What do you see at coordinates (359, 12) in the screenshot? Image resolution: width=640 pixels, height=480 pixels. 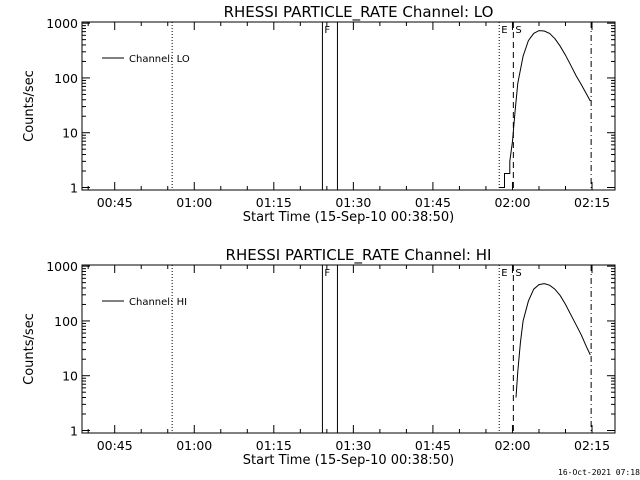 I see `chart-title: RHESSI PARTICLE_RATE Channel: LO` at bounding box center [359, 12].